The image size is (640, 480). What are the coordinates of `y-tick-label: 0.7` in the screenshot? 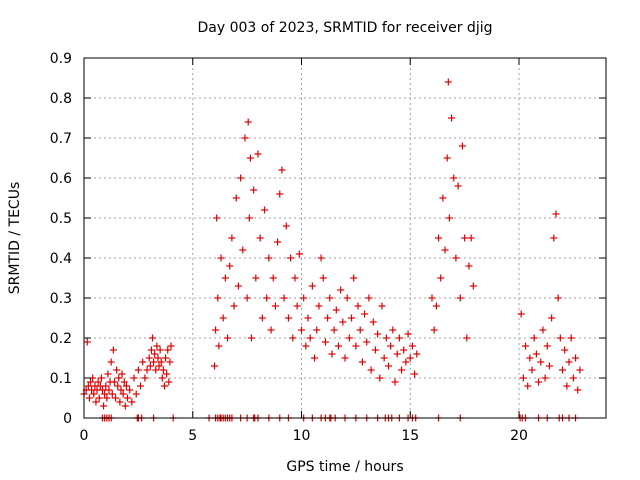 It's located at (61, 139).